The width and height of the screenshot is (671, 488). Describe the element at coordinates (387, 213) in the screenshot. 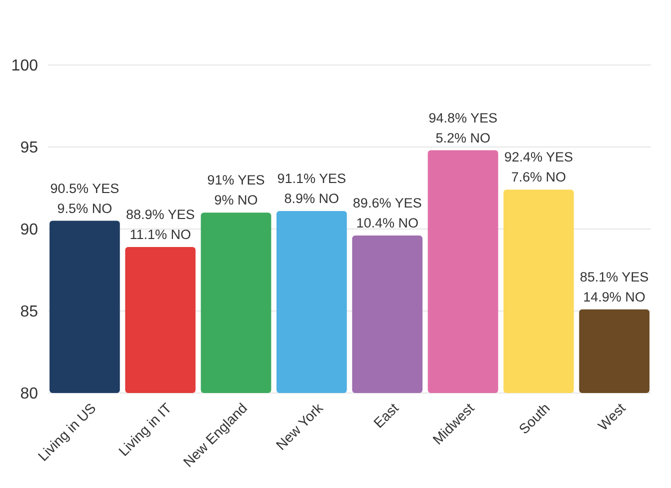

I see `data-label: 89.6% YES 10.4% NO` at that location.